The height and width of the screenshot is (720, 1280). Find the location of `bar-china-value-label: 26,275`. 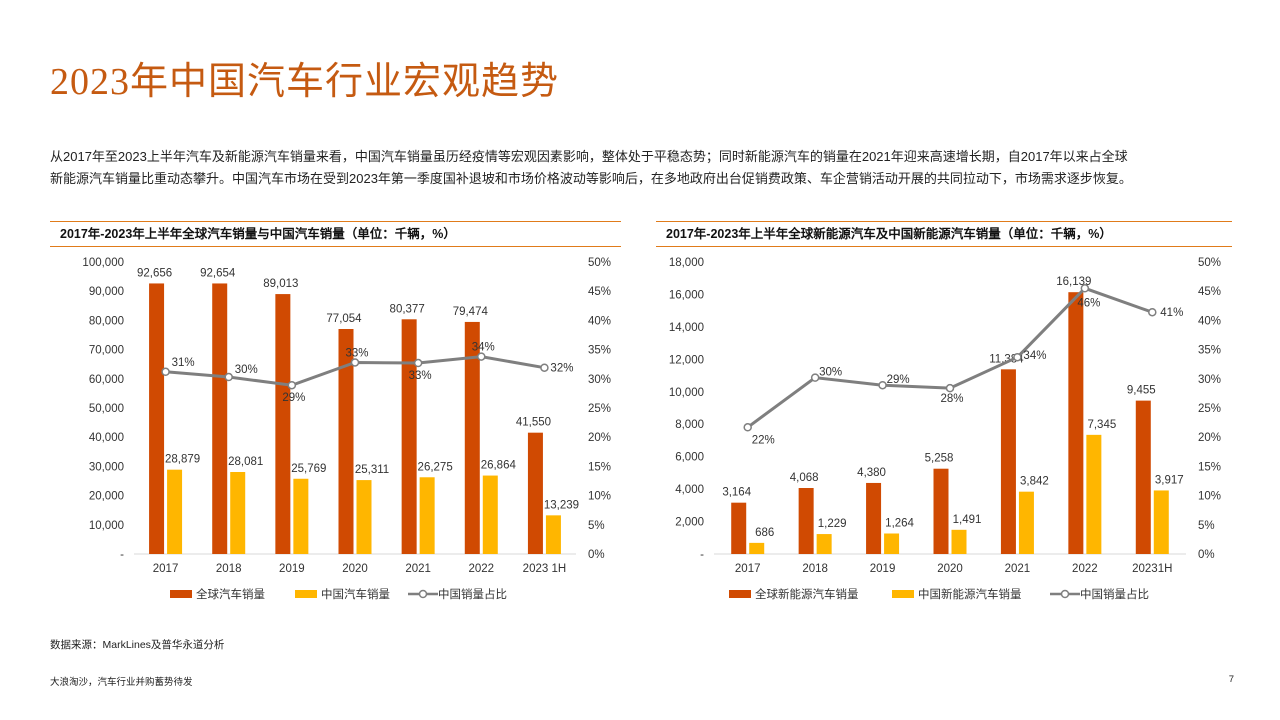

bar-china-value-label: 26,275 is located at coordinates (435, 467).